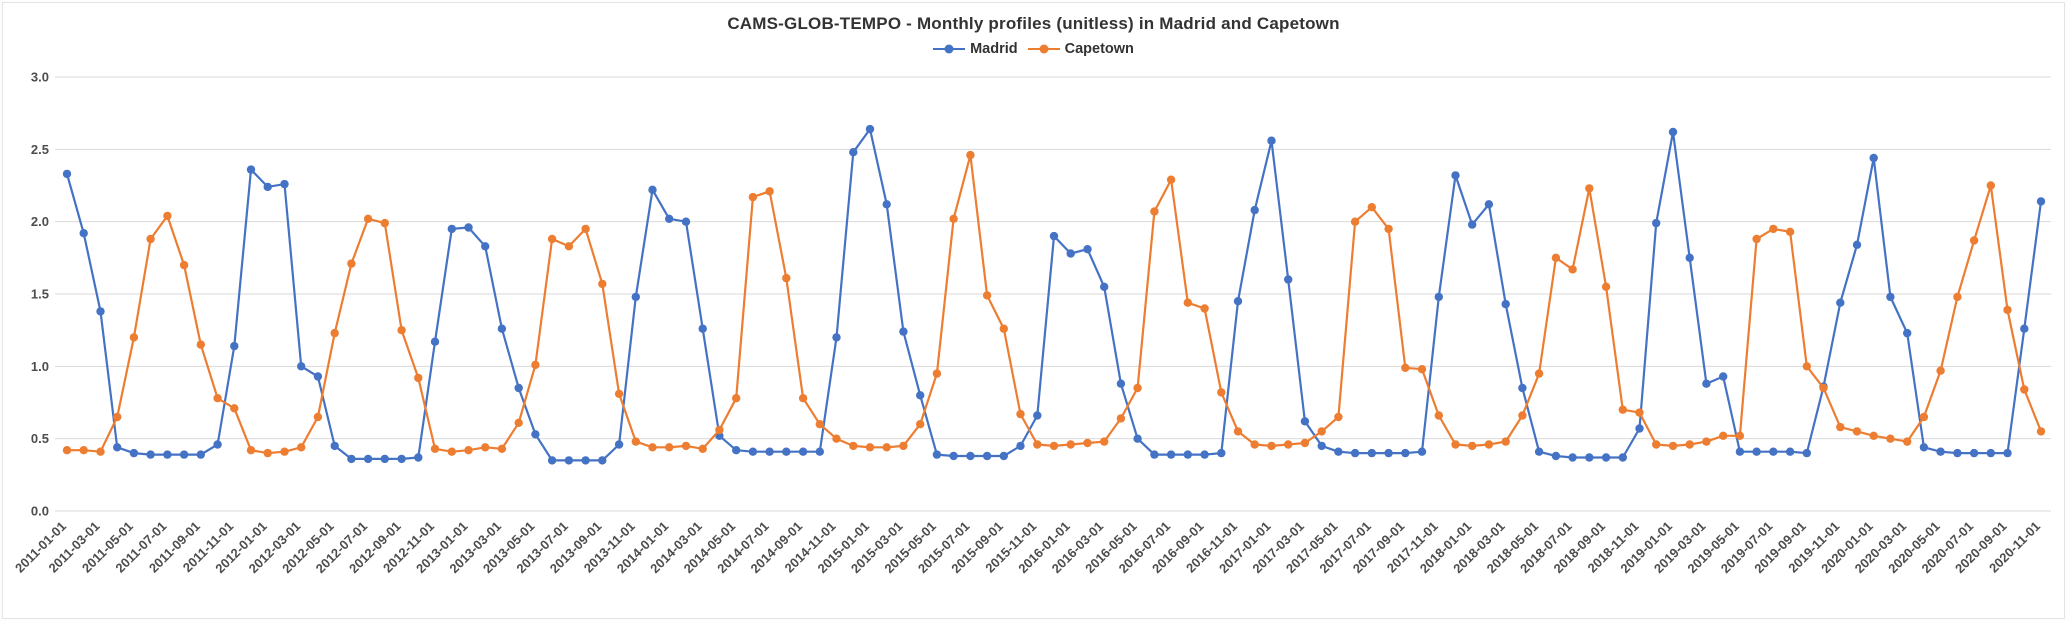 This screenshot has height=621, width=2067. Describe the element at coordinates (40, 366) in the screenshot. I see `y-axis-tick-label: 1.0` at that location.